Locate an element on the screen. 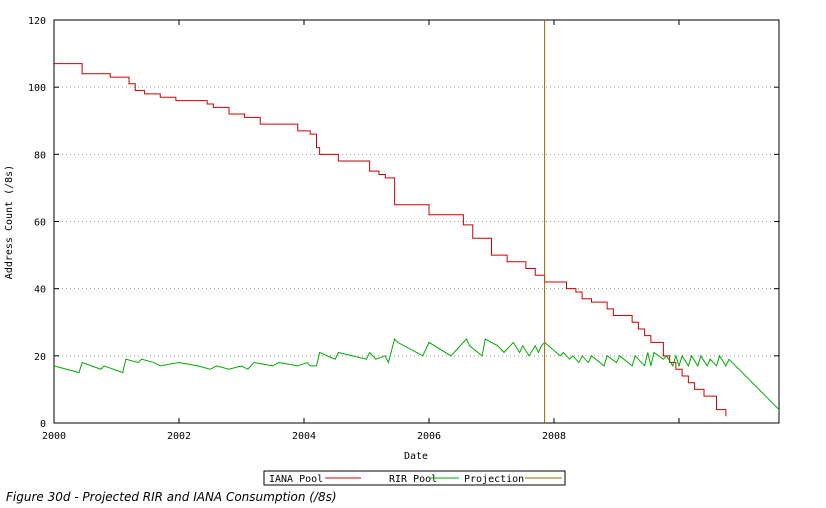 The height and width of the screenshot is (508, 826). projection-line is located at coordinates (754, 384).